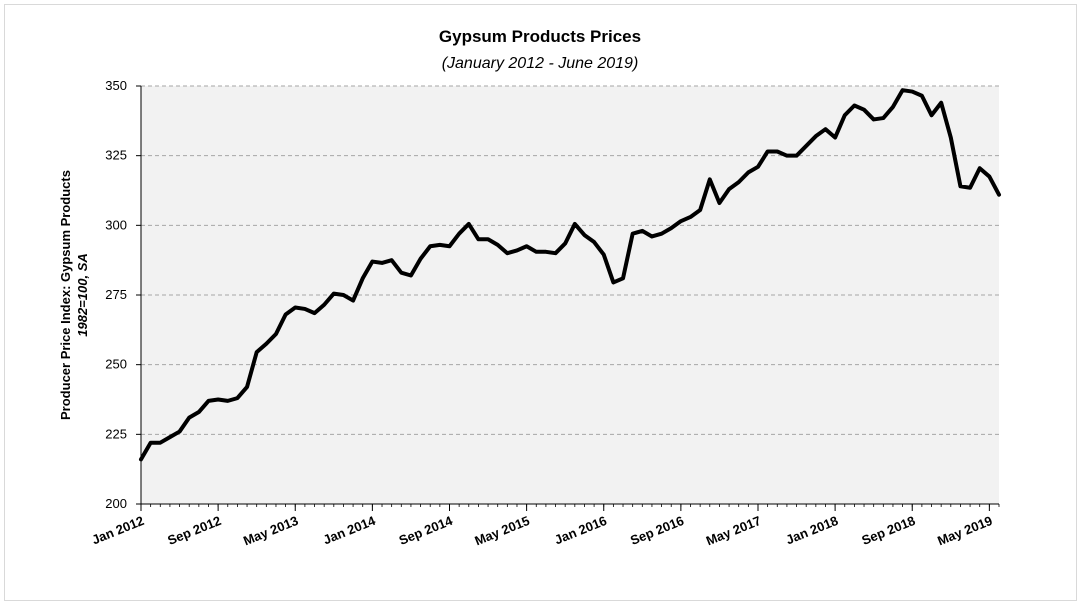  Describe the element at coordinates (116, 503) in the screenshot. I see `y-tick-label: 200` at that location.